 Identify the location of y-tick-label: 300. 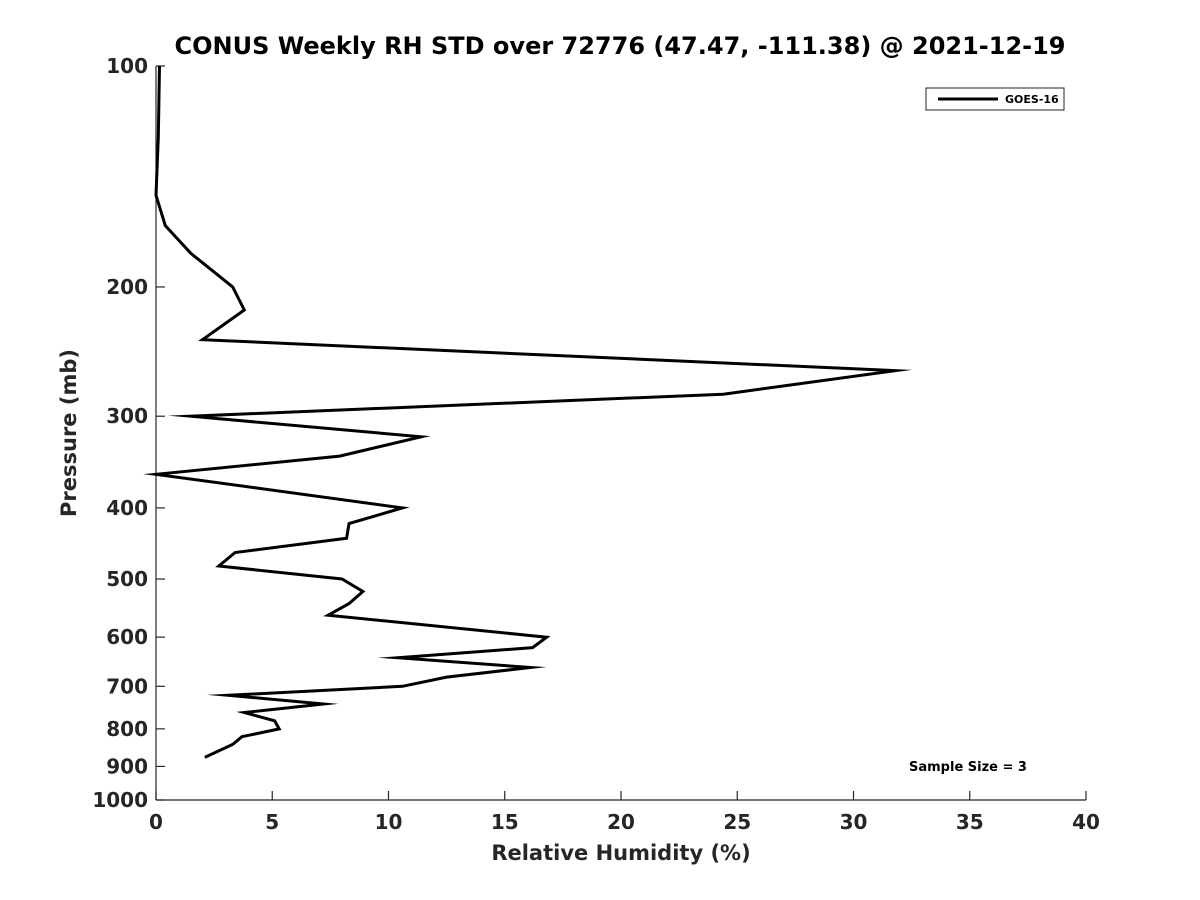
(127, 416).